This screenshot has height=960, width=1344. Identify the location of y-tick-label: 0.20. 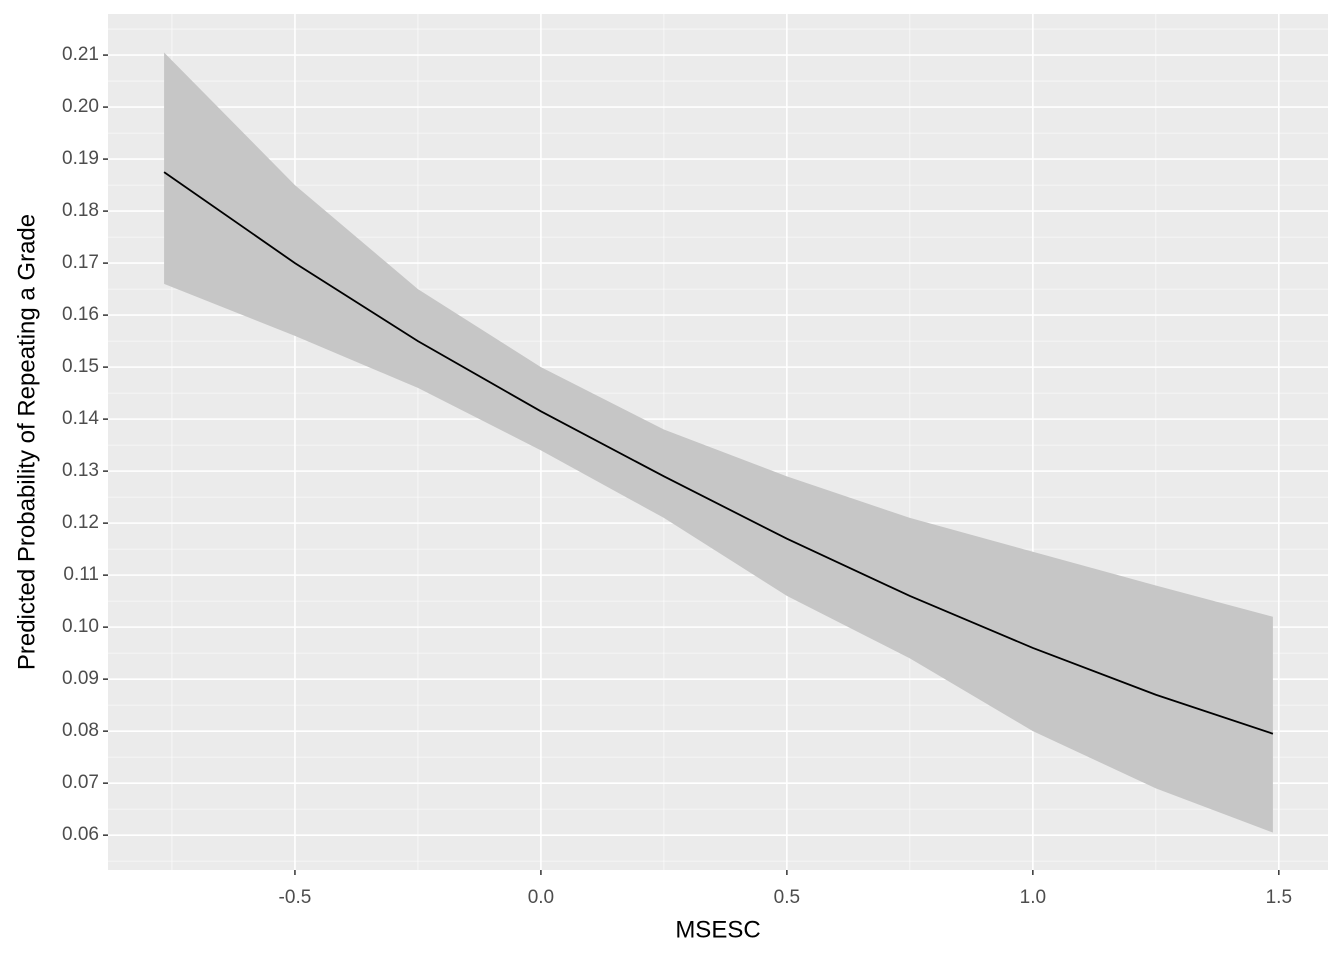
(80, 106).